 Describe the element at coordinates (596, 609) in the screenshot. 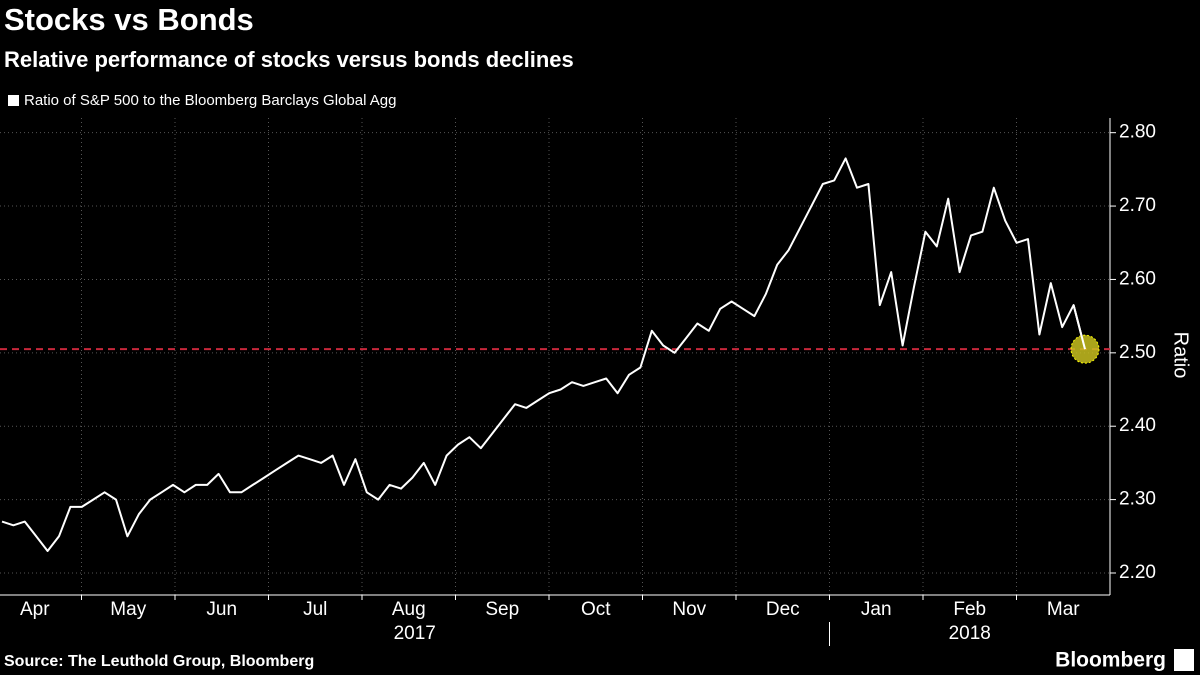

I see `x-tick-label: Oct` at that location.